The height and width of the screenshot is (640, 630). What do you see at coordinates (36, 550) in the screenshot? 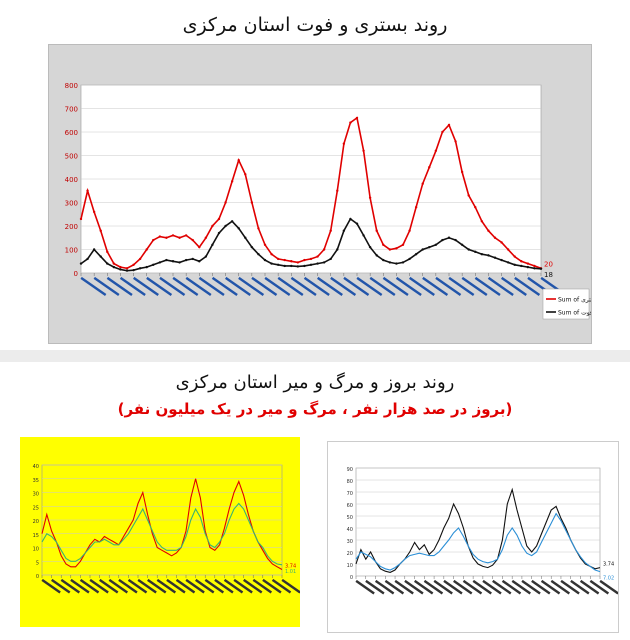
I see `y-tick-label: 10` at bounding box center [36, 550].